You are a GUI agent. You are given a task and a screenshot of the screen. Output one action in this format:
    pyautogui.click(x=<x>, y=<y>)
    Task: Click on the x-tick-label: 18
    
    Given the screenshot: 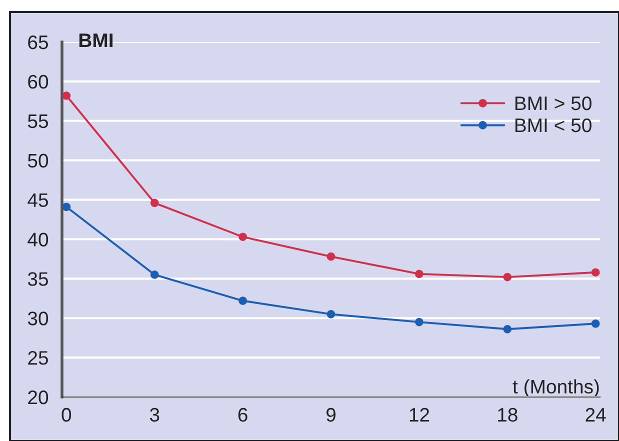 What is the action you would take?
    pyautogui.click(x=508, y=415)
    